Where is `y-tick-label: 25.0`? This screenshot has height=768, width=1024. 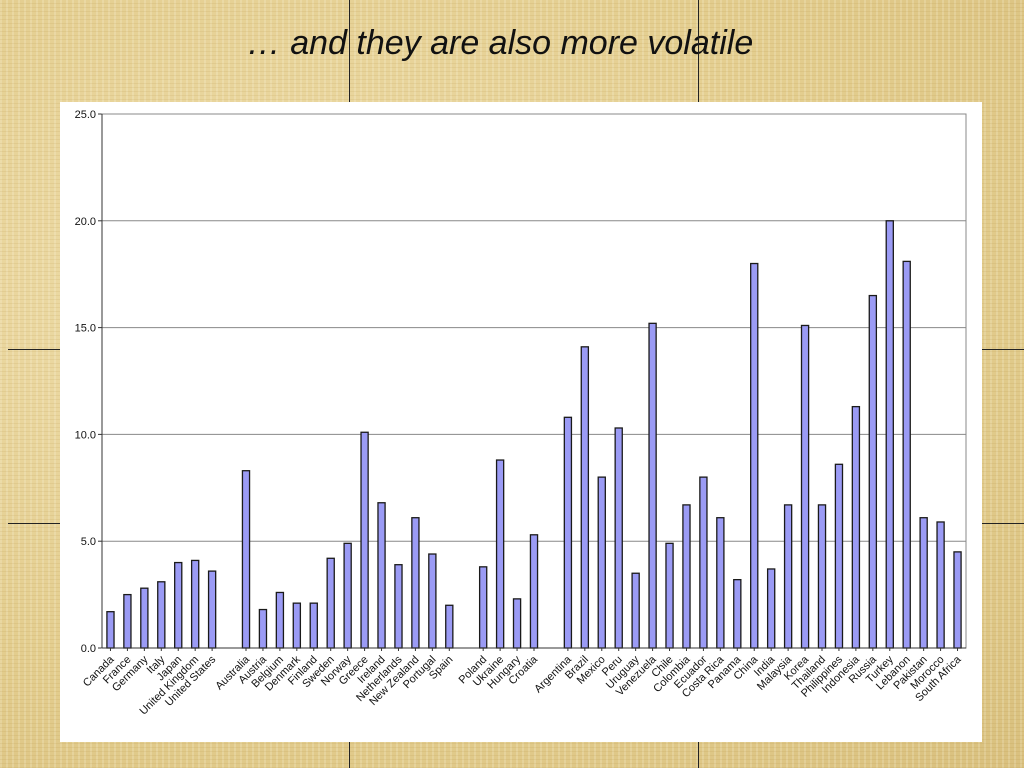
y-tick-label: 25.0 is located at coordinates (85, 115).